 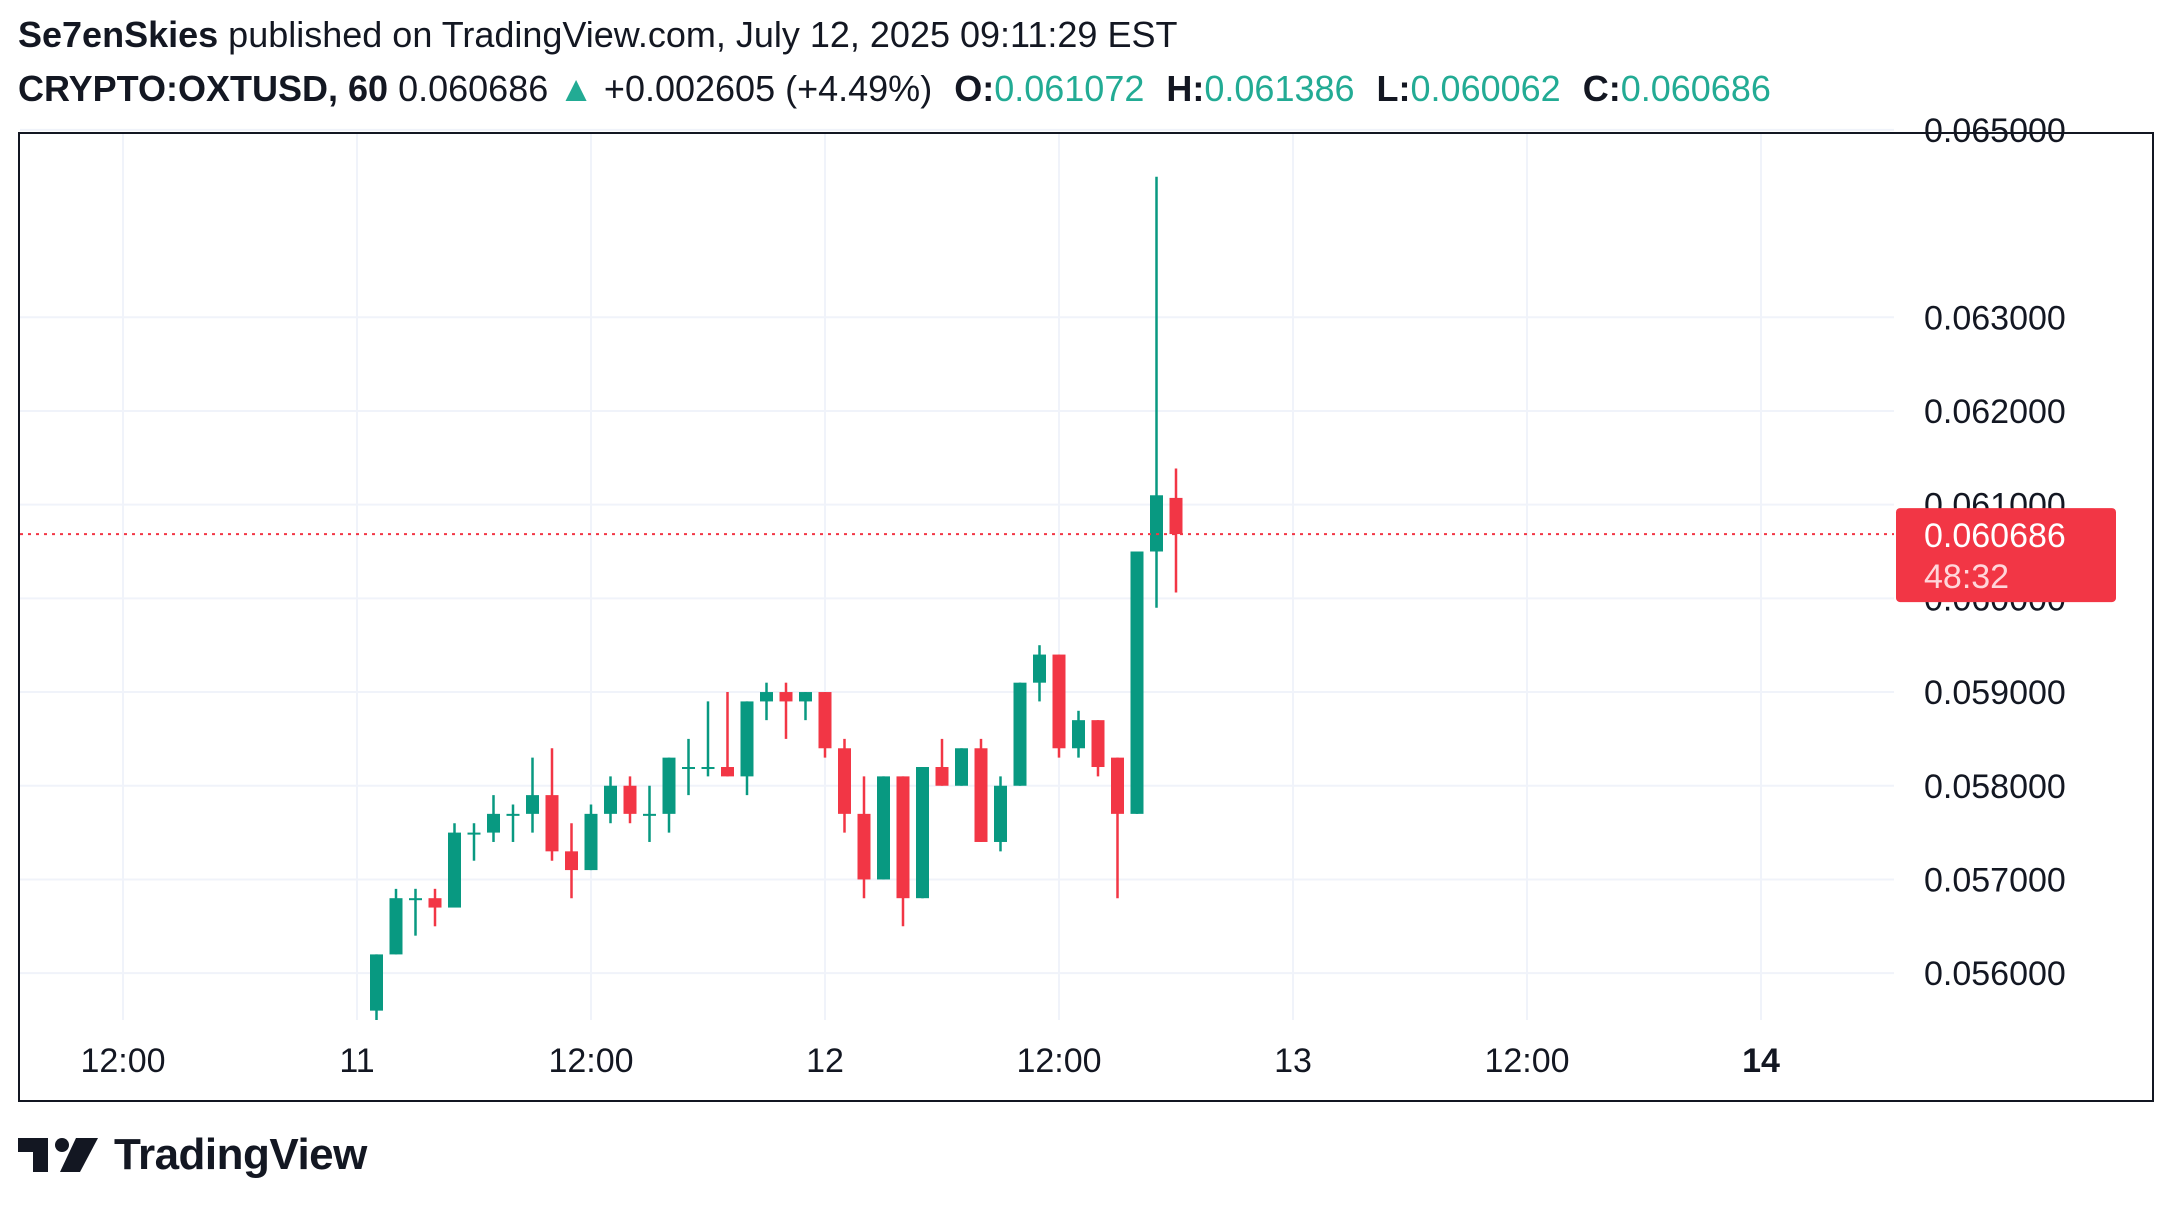 I want to click on symbol-label: CRYPTO:OXTUSD, 60, so click(x=203, y=88).